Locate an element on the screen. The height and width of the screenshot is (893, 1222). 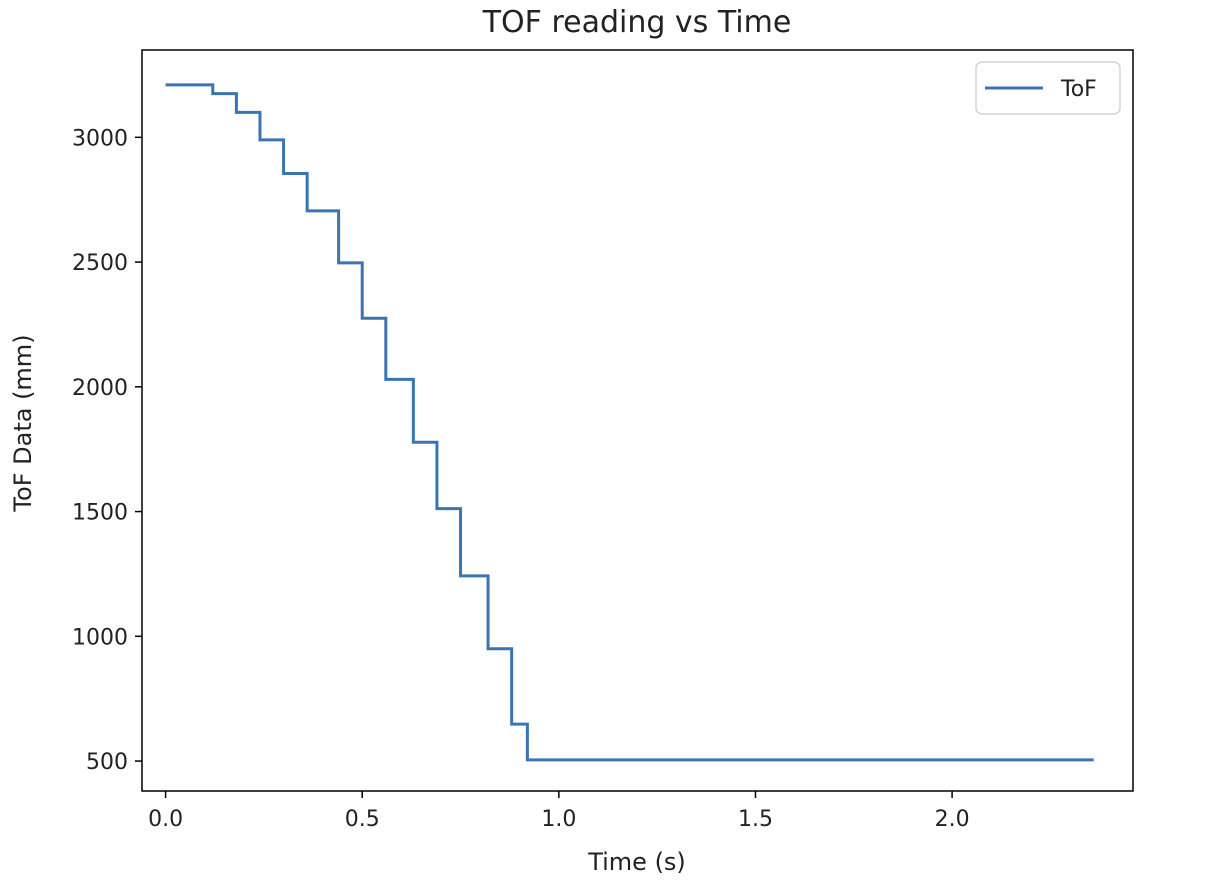
x-tick-label: 1.0 is located at coordinates (558, 819).